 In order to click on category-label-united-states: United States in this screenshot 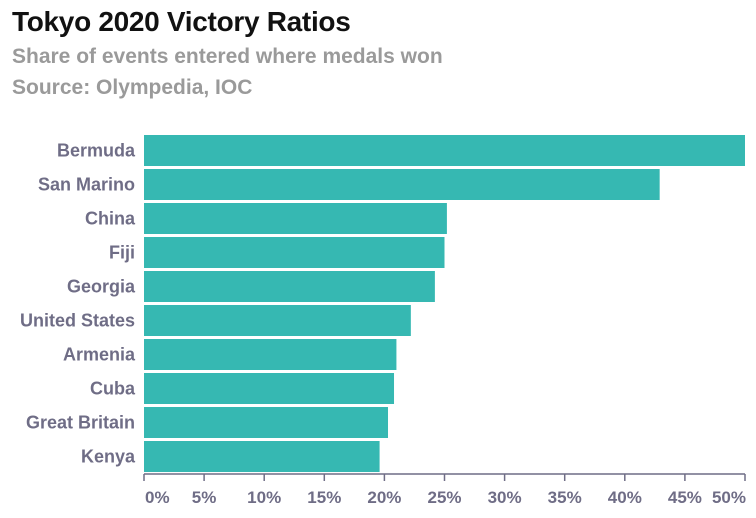, I will do `click(77, 321)`.